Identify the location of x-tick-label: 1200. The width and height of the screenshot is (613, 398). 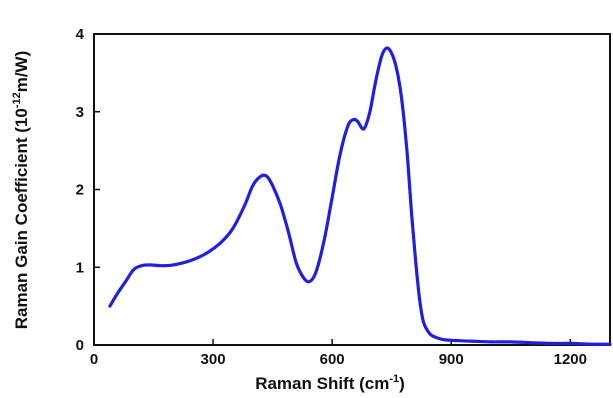
(570, 359).